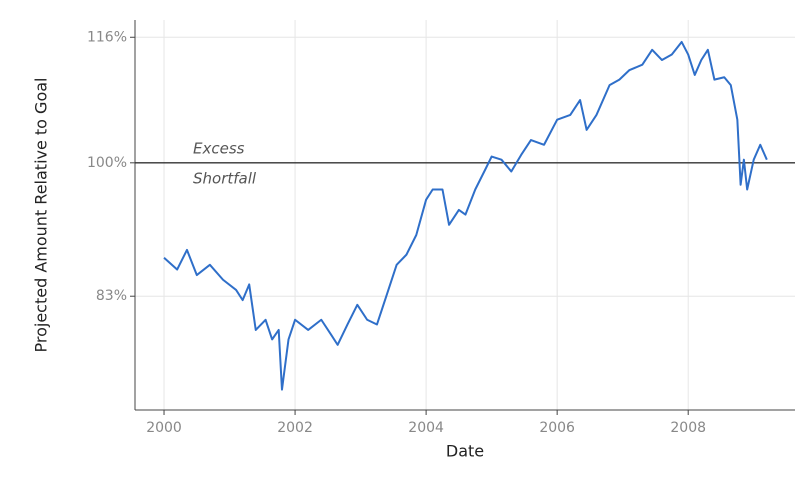 The height and width of the screenshot is (480, 804). What do you see at coordinates (107, 163) in the screenshot?
I see `y-tick-label: 100%` at bounding box center [107, 163].